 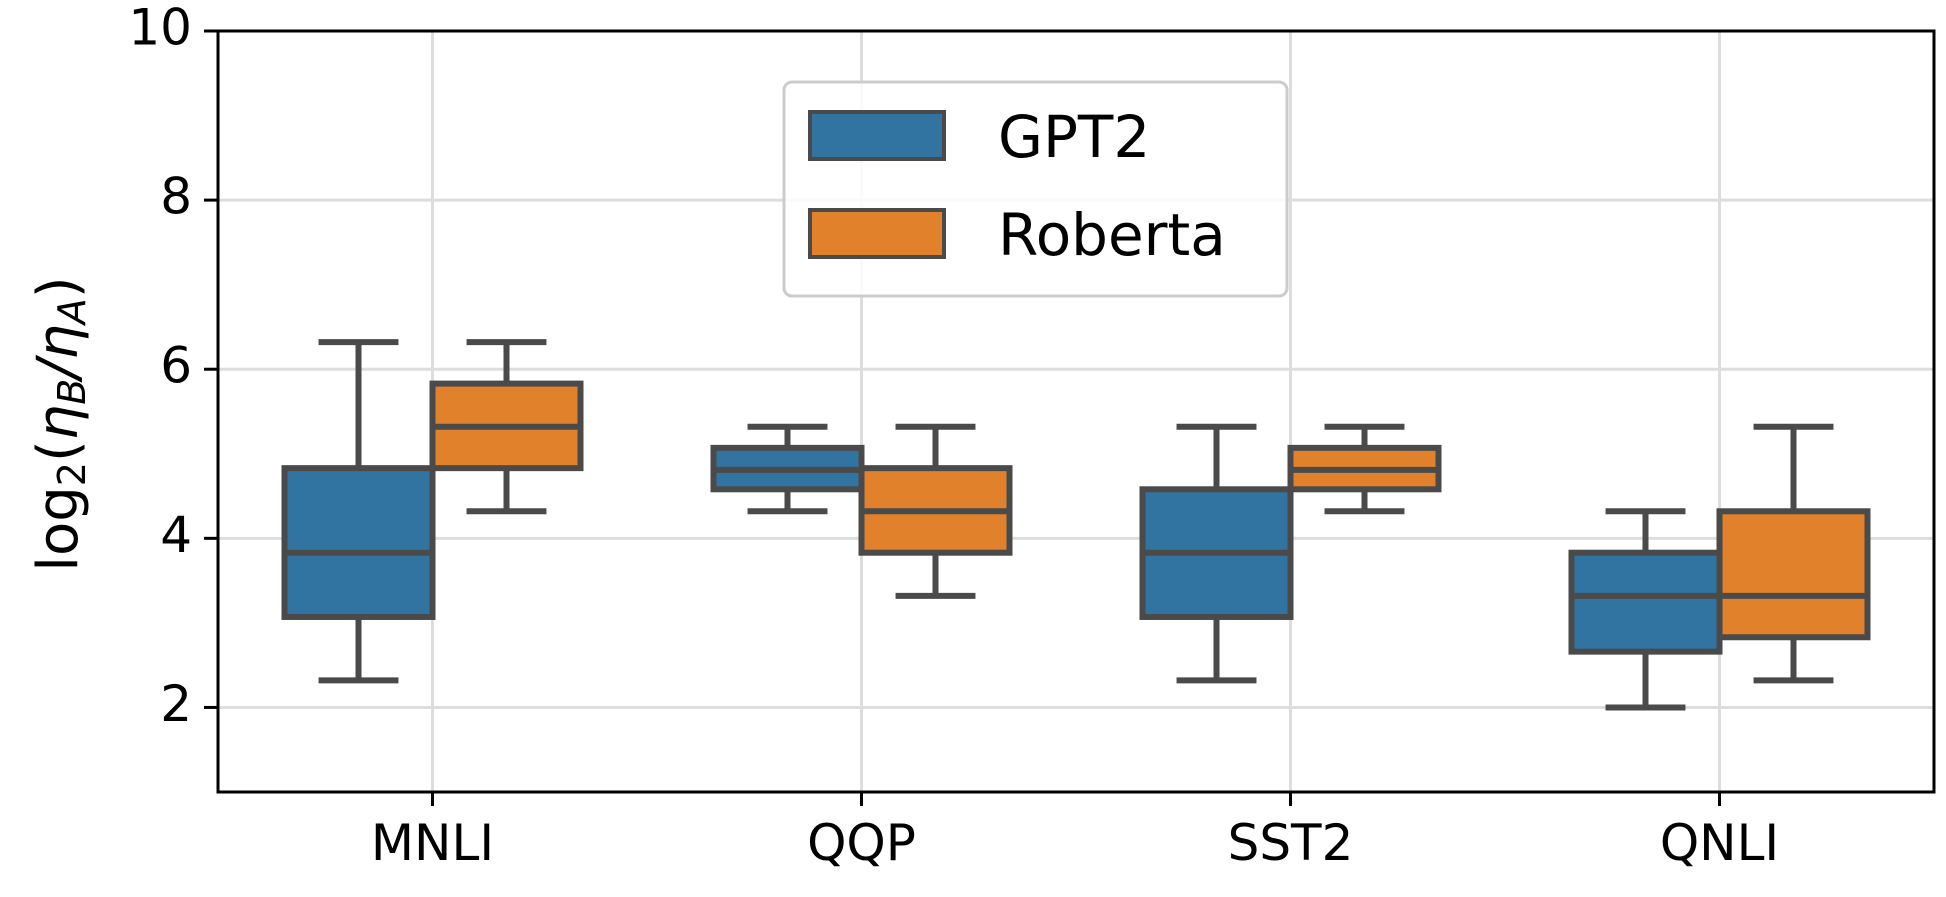 I want to click on y-tick-label: 10, so click(x=160, y=28).